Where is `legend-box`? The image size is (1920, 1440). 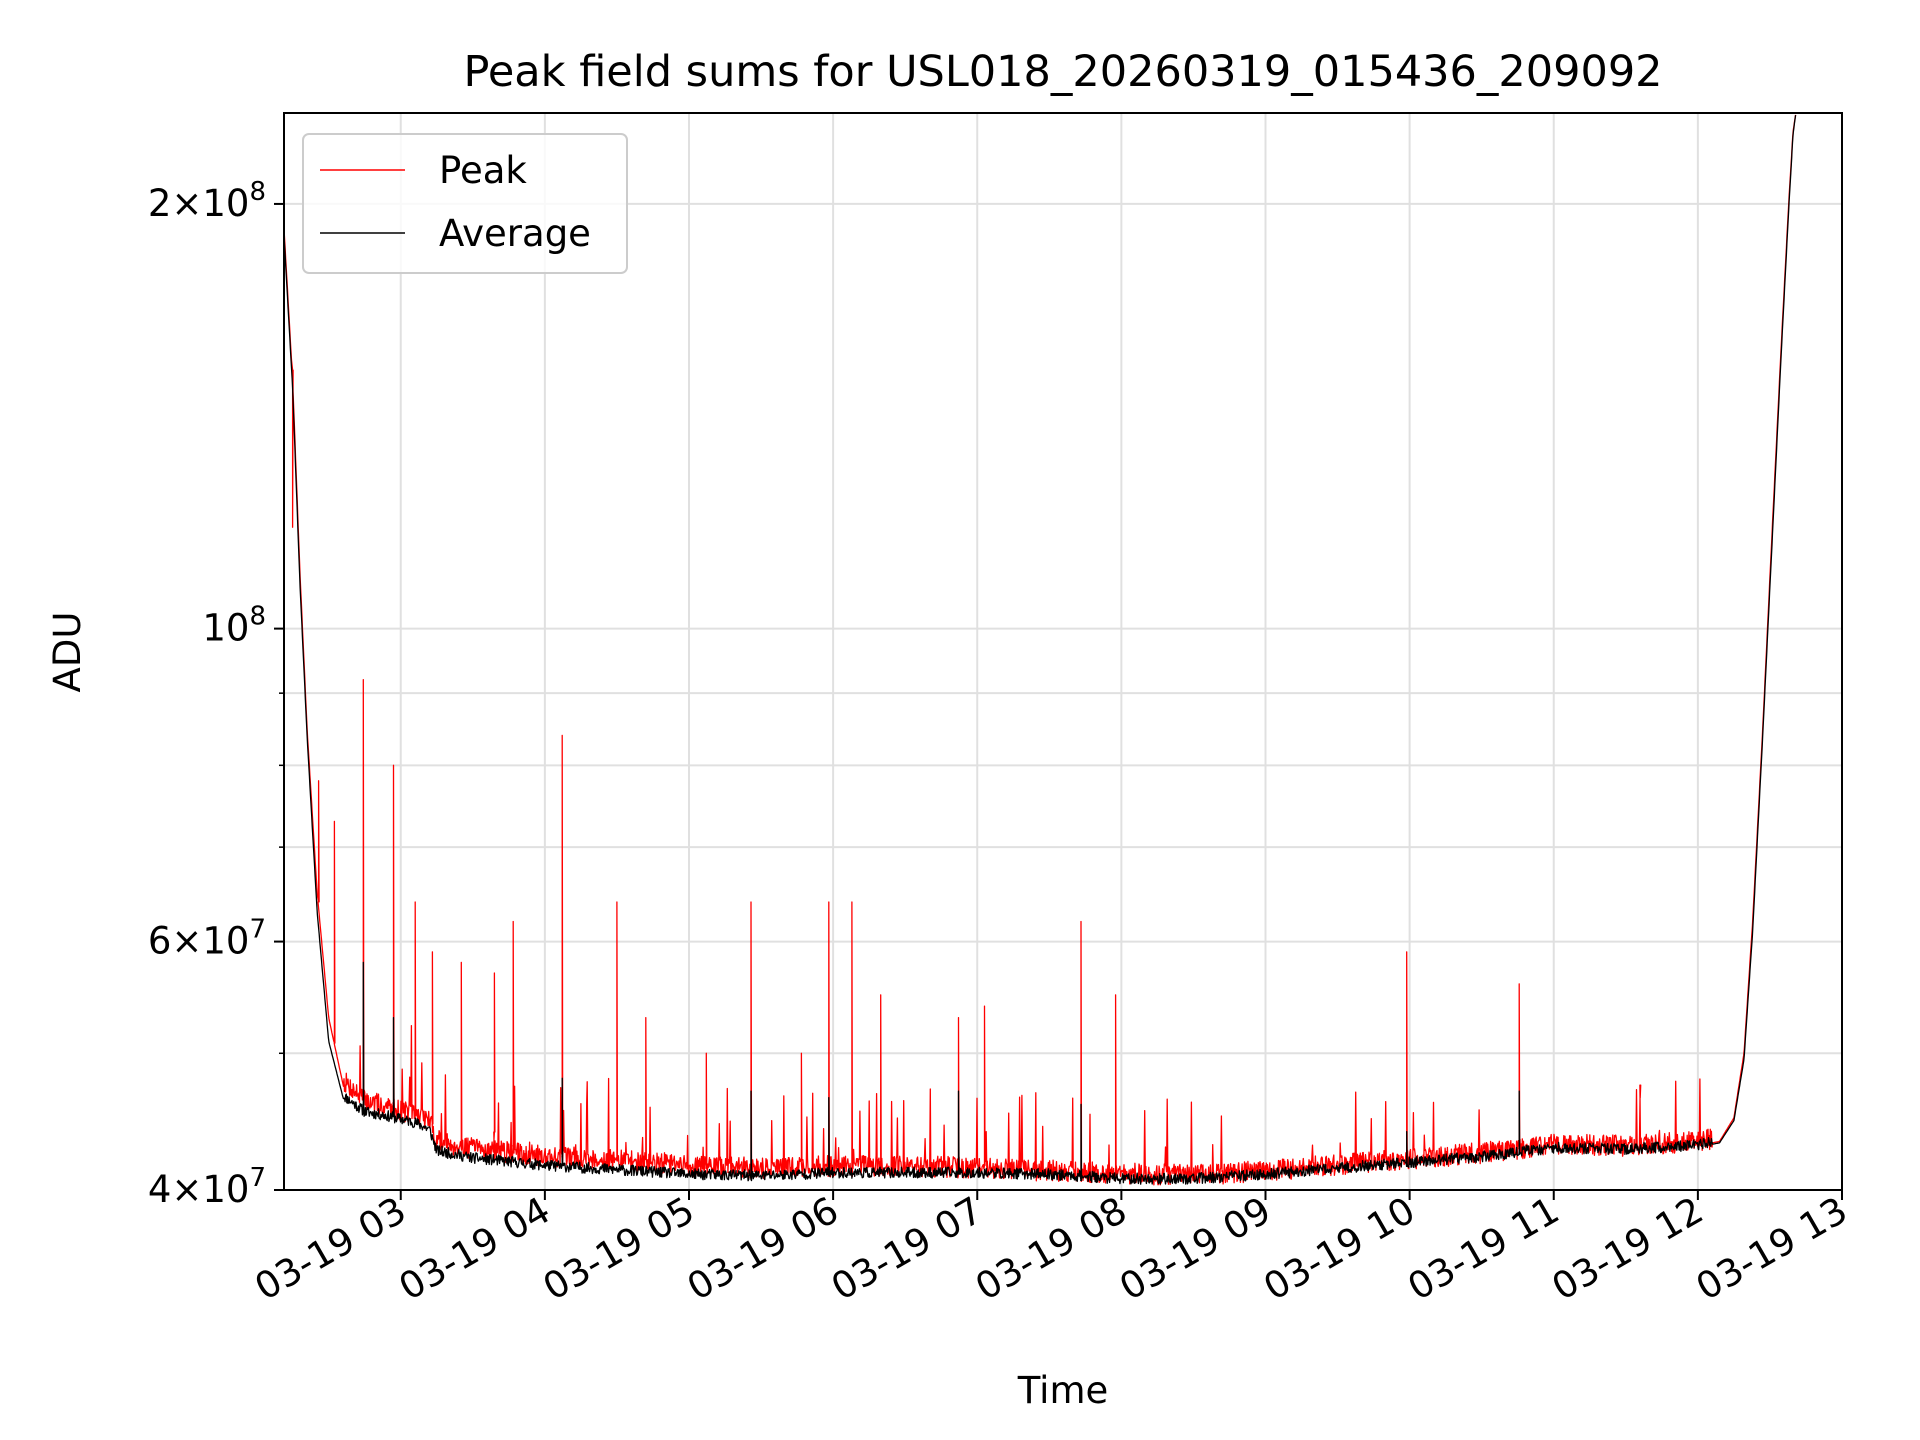 legend-box is located at coordinates (465, 203).